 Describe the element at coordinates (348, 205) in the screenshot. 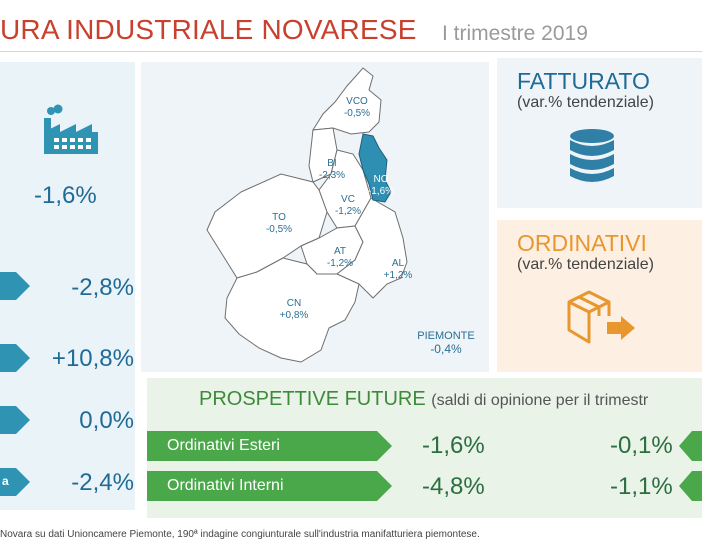

I see `map-label-vc: VC -1,2%` at that location.